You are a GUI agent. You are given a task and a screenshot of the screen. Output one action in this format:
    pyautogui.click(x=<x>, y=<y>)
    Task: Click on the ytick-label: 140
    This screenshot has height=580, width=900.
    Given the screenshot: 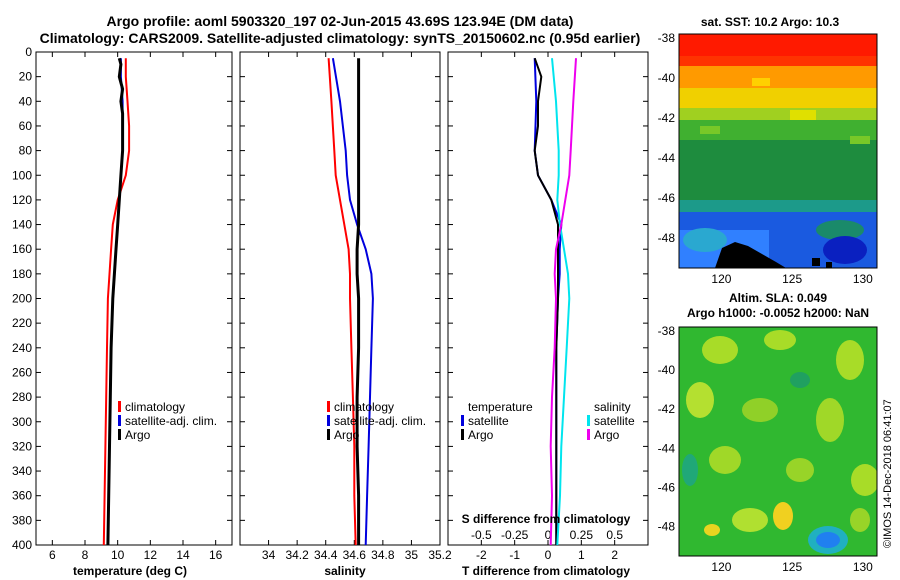 What is the action you would take?
    pyautogui.click(x=22, y=225)
    